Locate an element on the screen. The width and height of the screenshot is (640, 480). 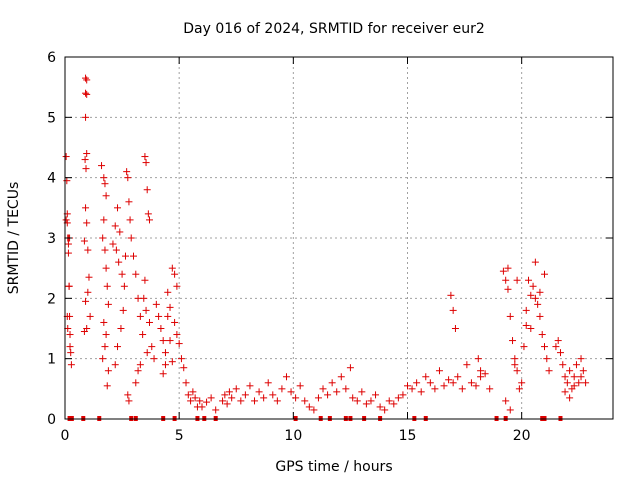
y-tick-label: 3 is located at coordinates (51, 239).